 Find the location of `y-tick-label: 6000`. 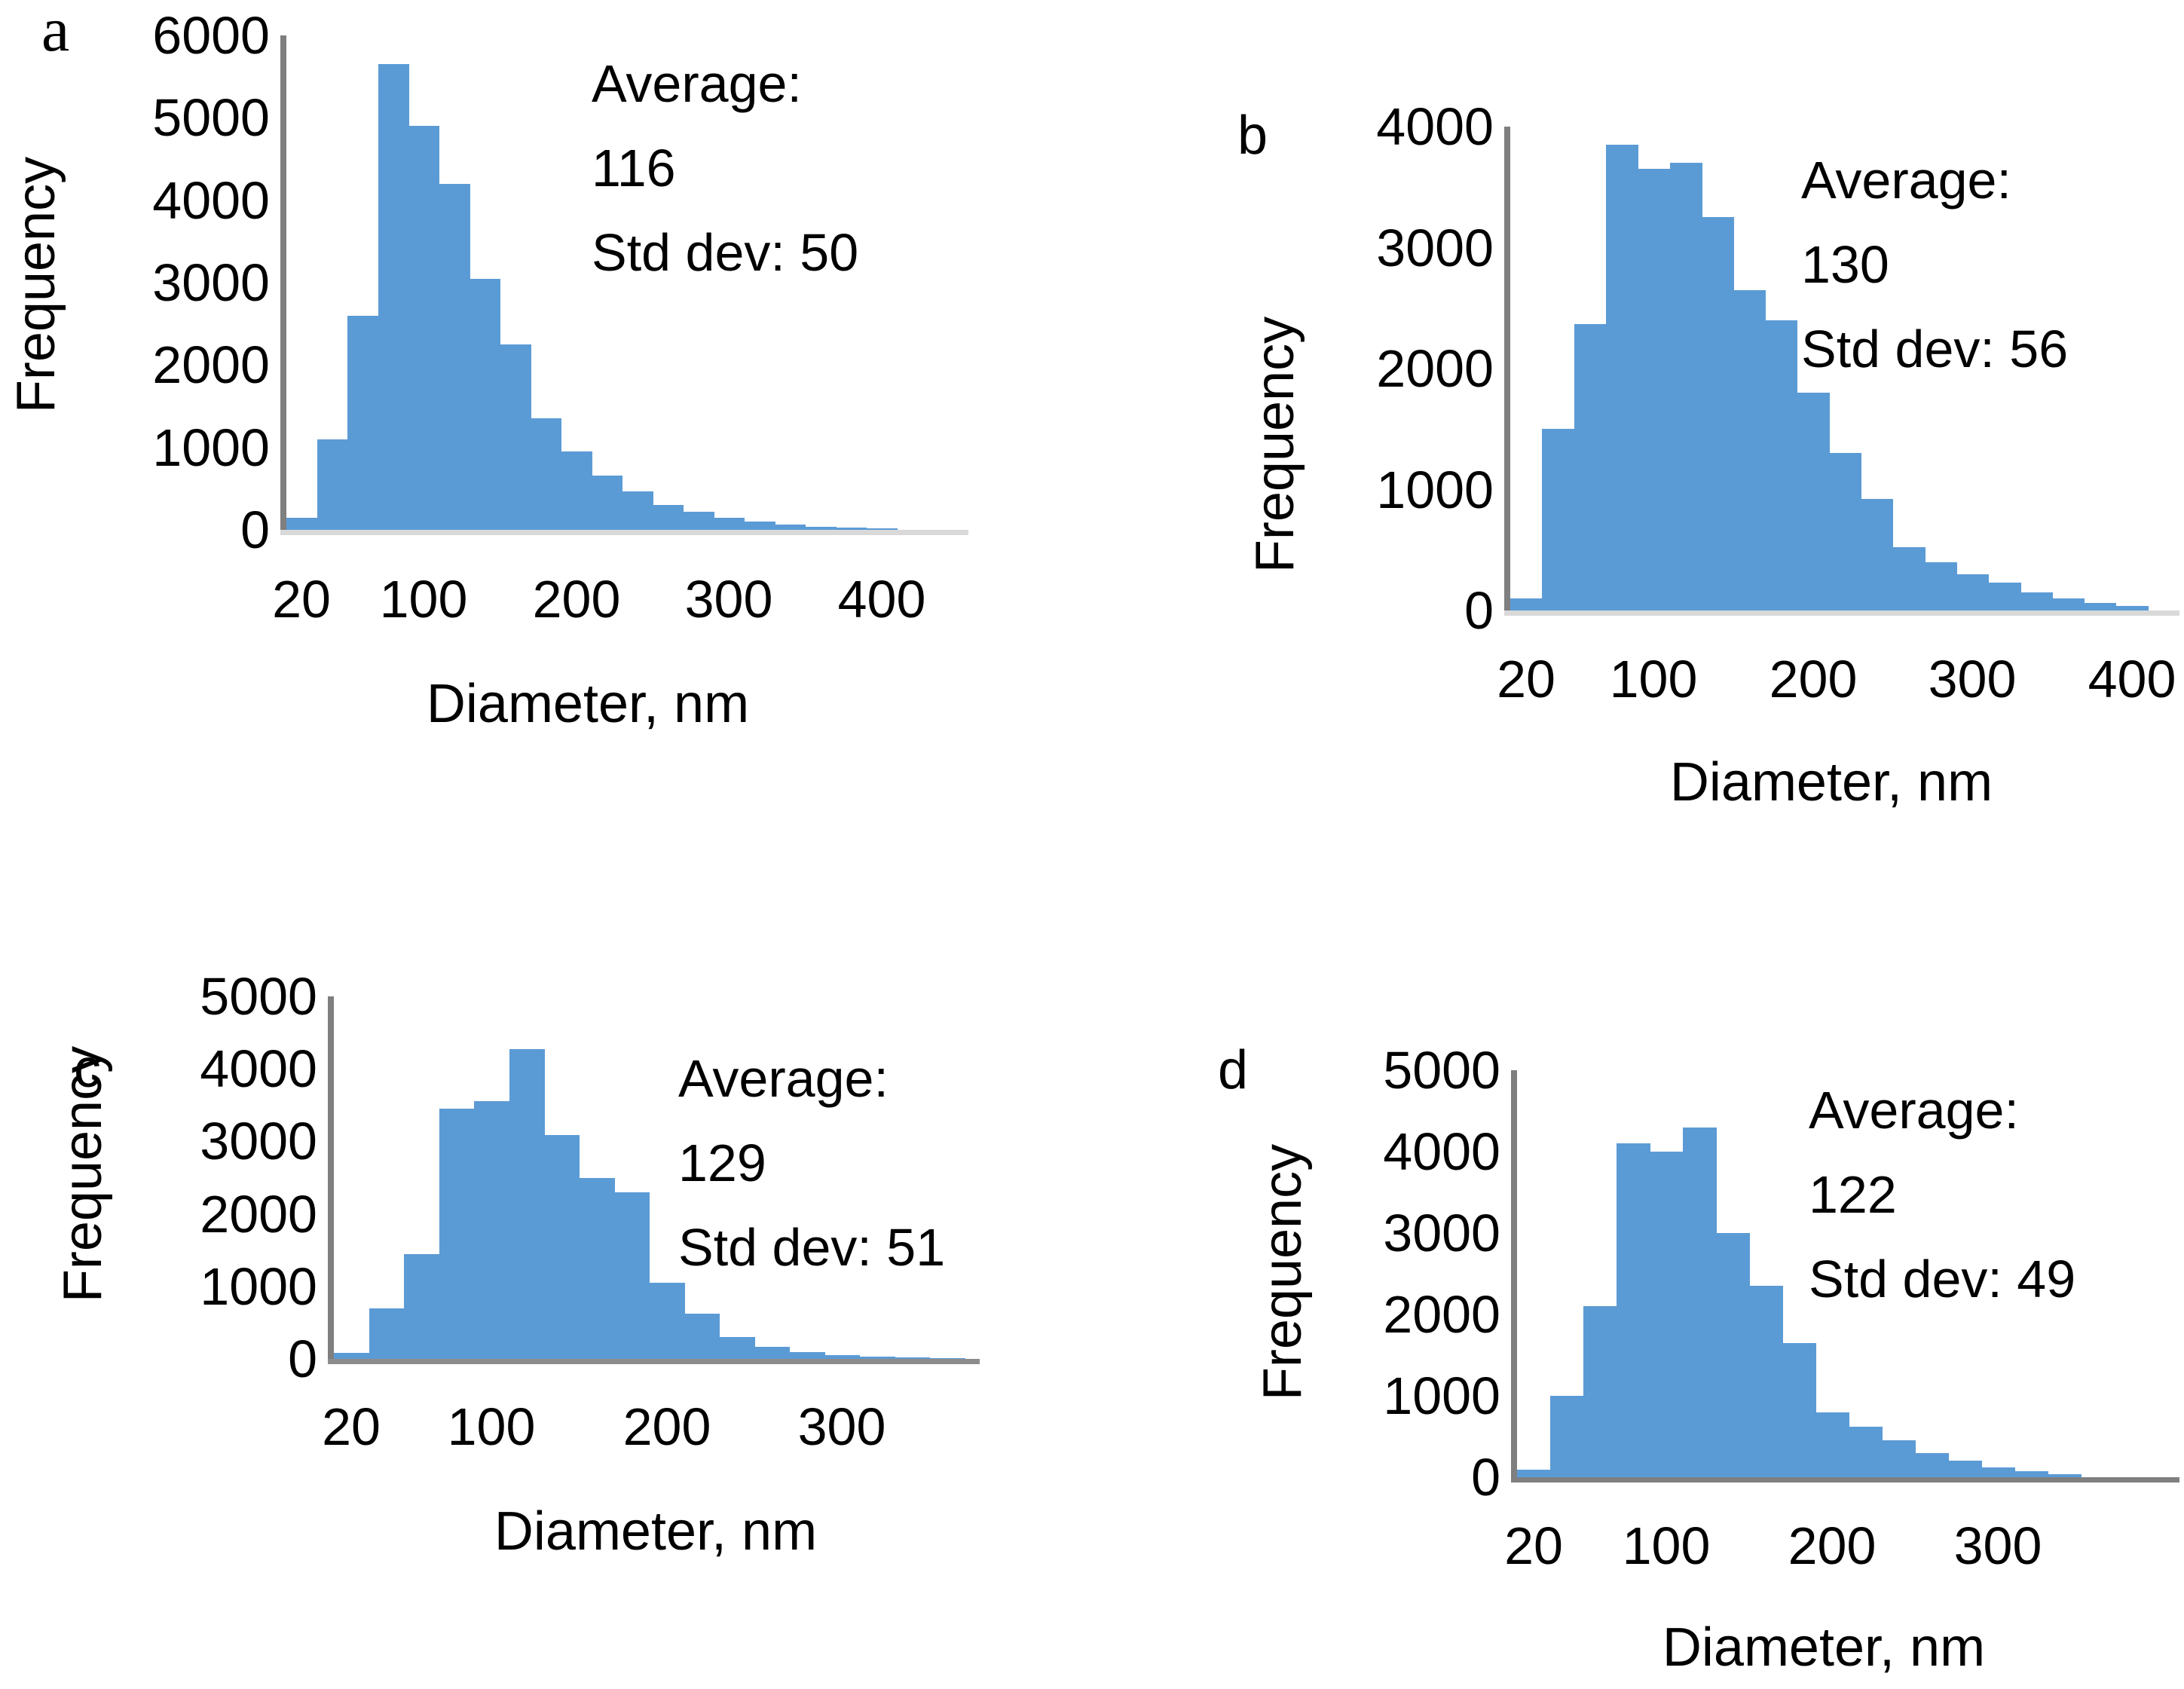

y-tick-label: 6000 is located at coordinates (211, 35).